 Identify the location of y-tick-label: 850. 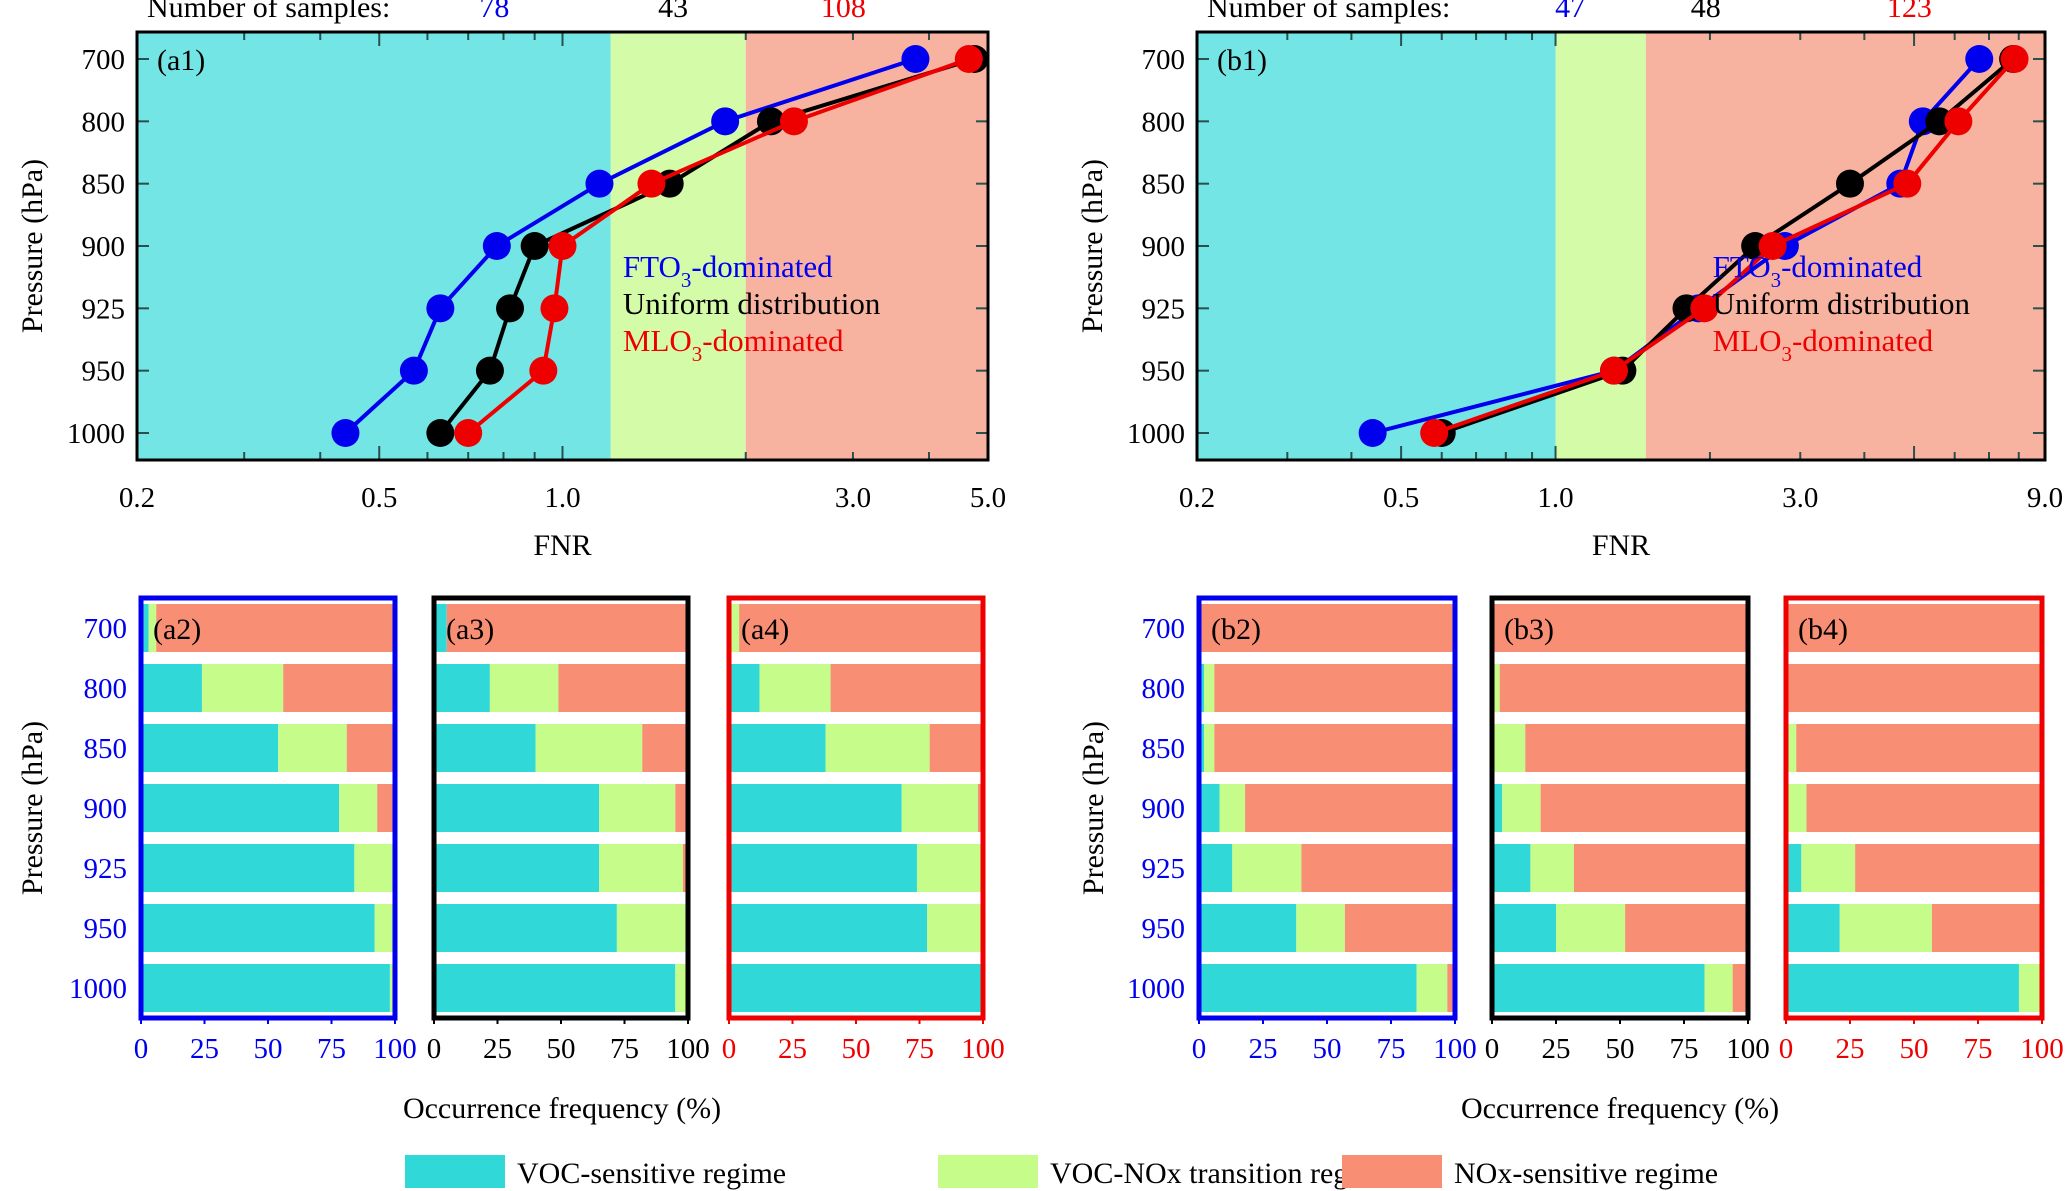
(1164, 749).